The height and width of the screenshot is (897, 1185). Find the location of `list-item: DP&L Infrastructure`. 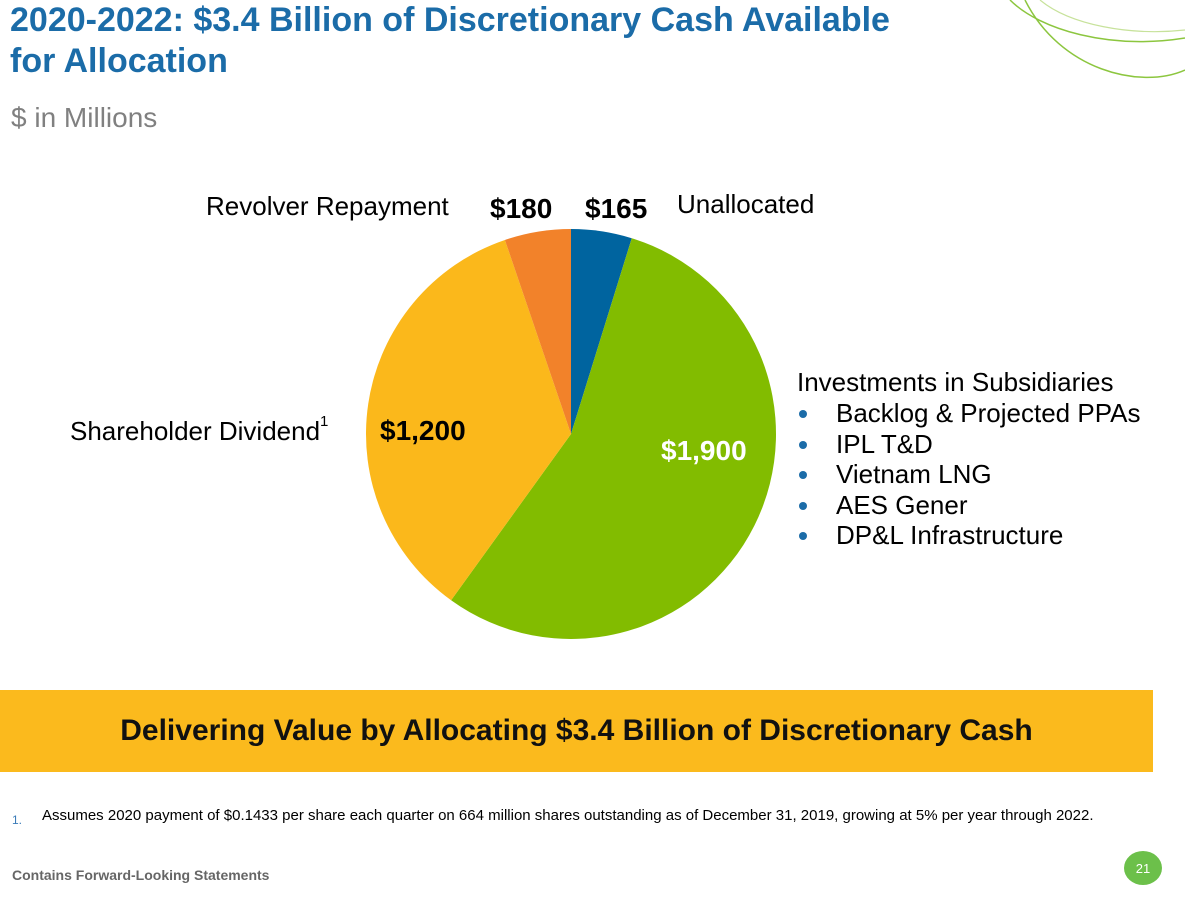

list-item: DP&L Infrastructure is located at coordinates (977, 535).